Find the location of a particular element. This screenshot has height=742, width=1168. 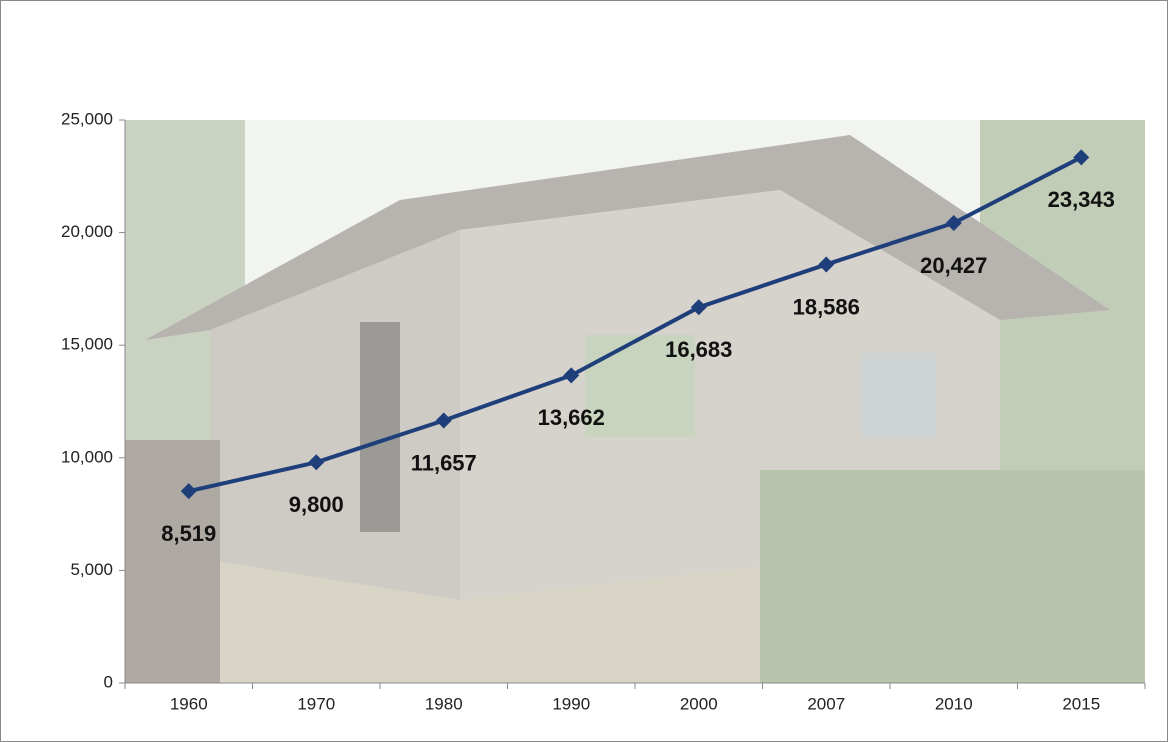

data-label: 23,343 is located at coordinates (1081, 199).